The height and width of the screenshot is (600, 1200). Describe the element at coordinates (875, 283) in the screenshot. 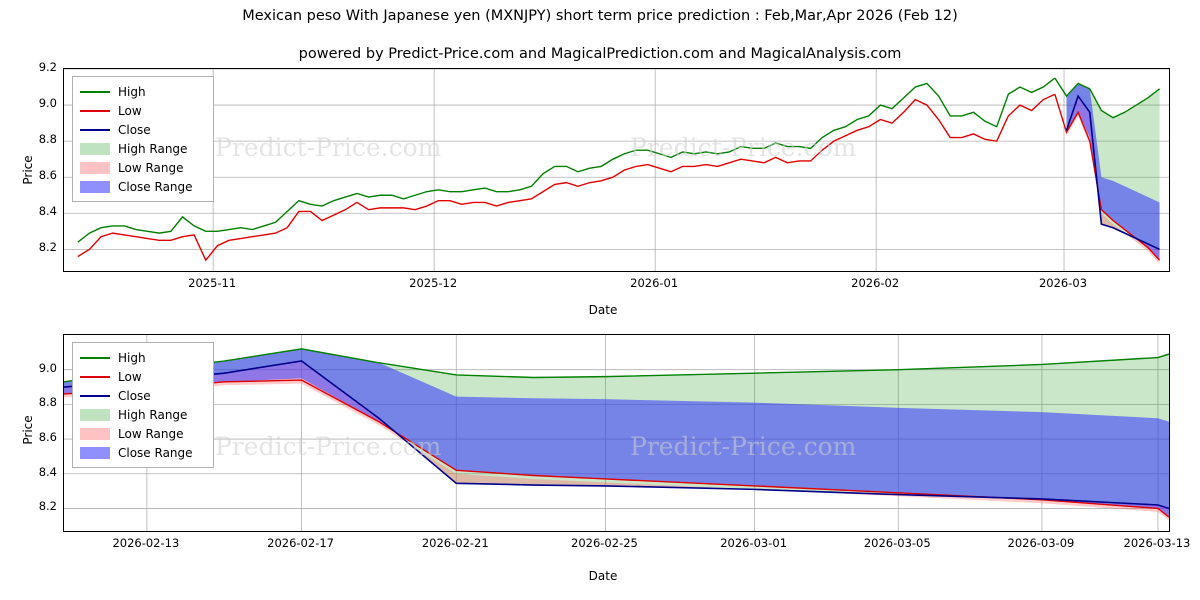

I see `top-chart-x-tick: 2026-02` at that location.